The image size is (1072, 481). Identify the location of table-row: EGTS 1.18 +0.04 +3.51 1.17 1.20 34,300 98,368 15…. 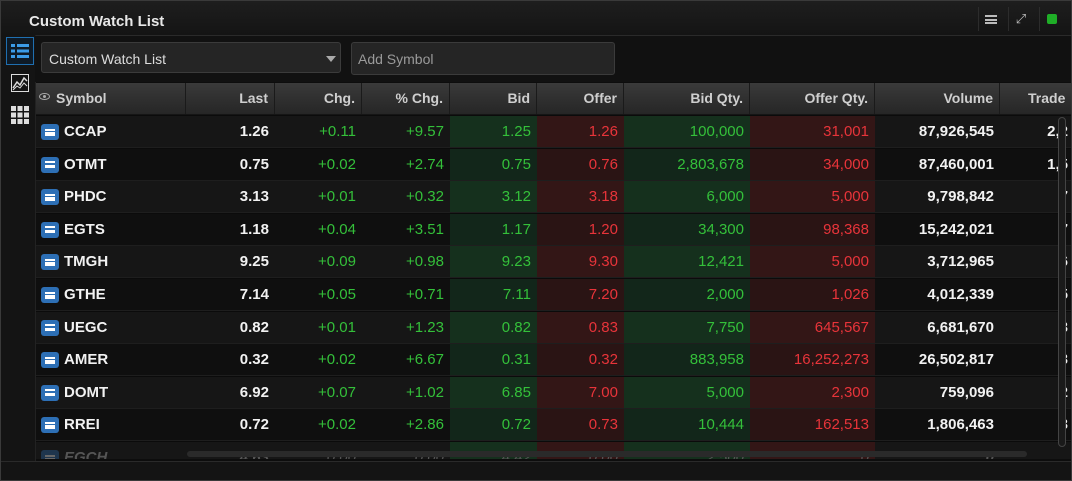
(553, 229).